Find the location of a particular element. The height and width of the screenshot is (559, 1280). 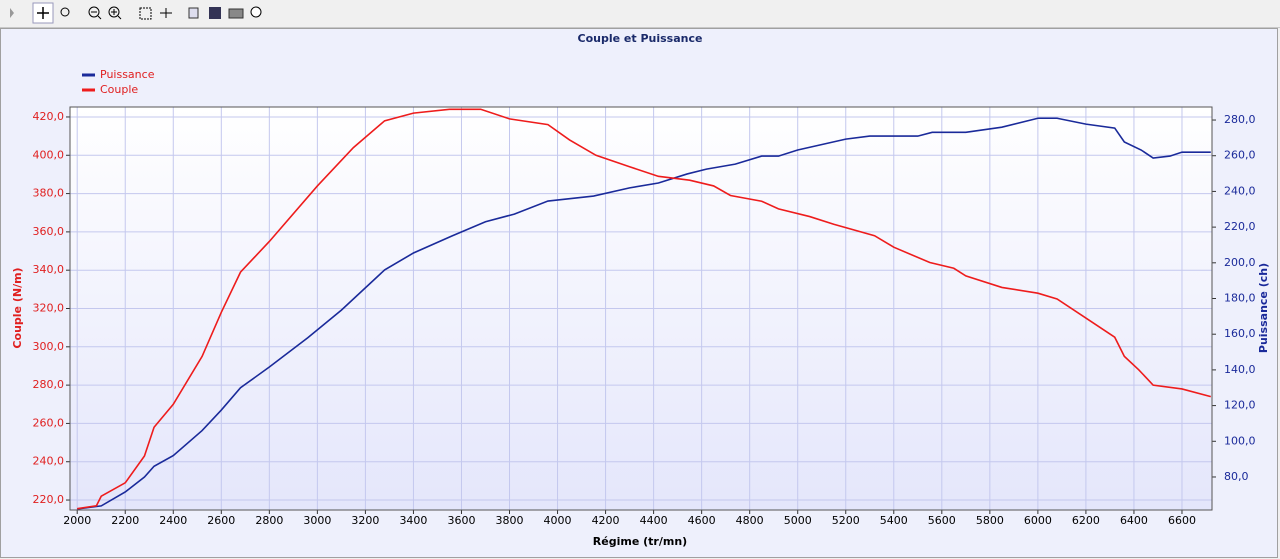

zoom-out-glyph is located at coordinates (96, 15).